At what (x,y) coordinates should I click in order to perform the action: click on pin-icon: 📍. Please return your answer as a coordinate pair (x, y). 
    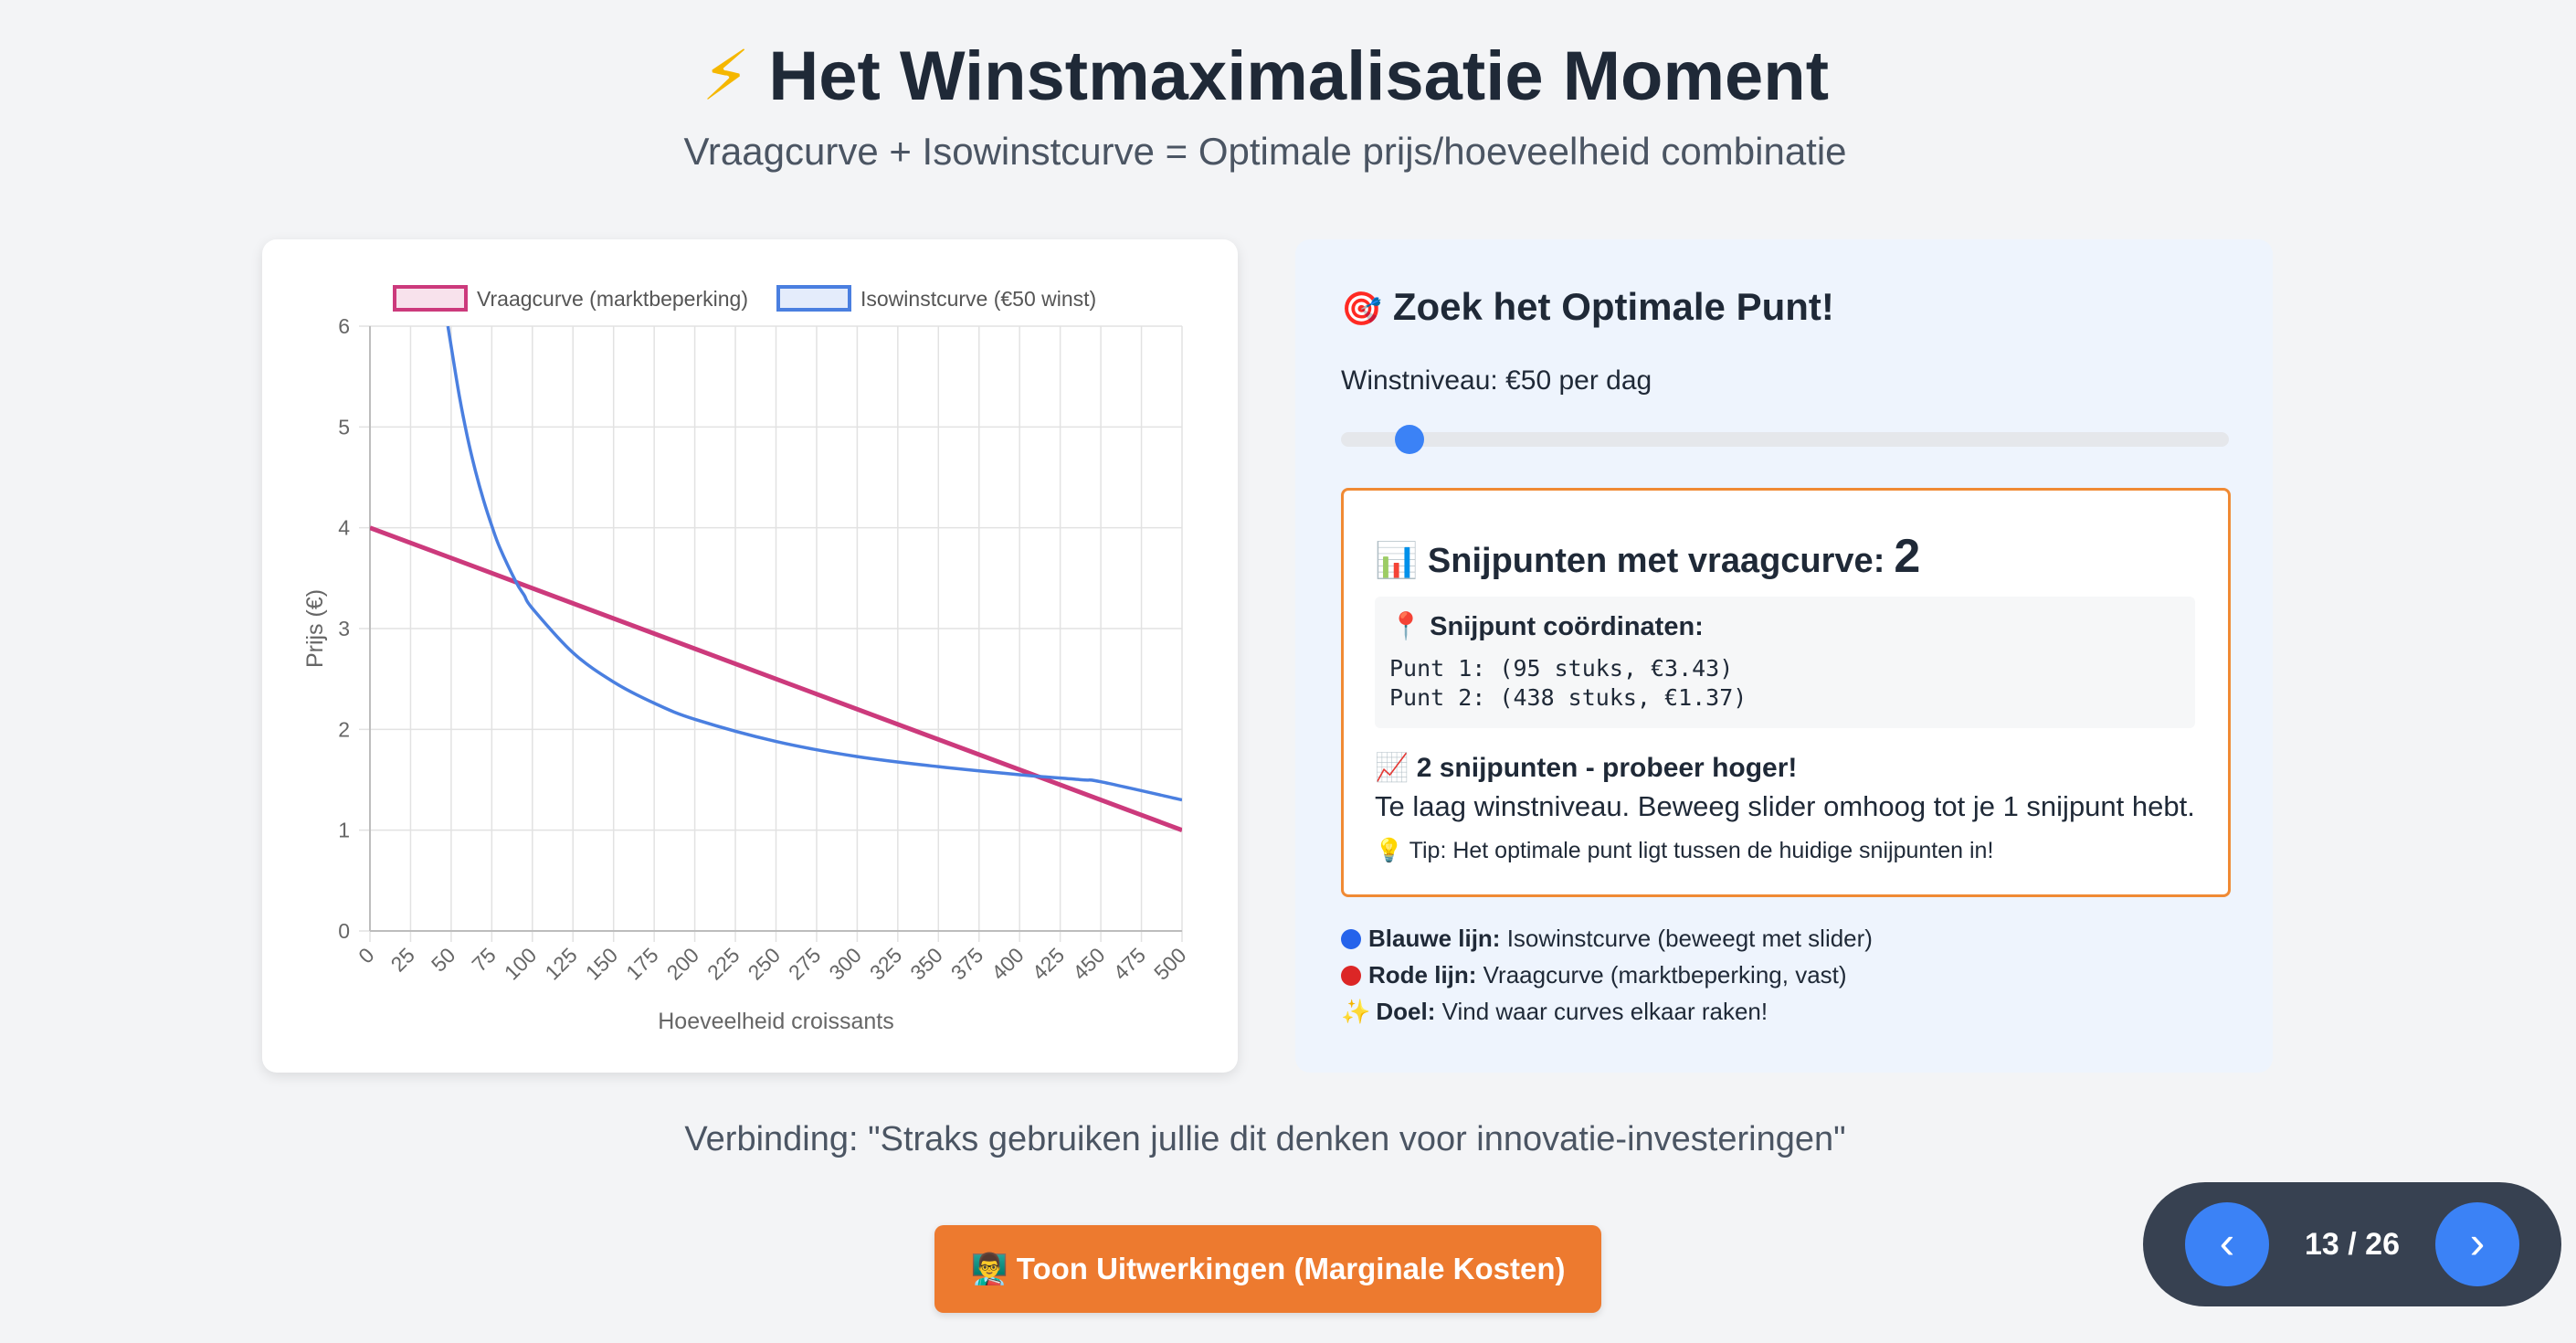
    Looking at the image, I should click on (1406, 626).